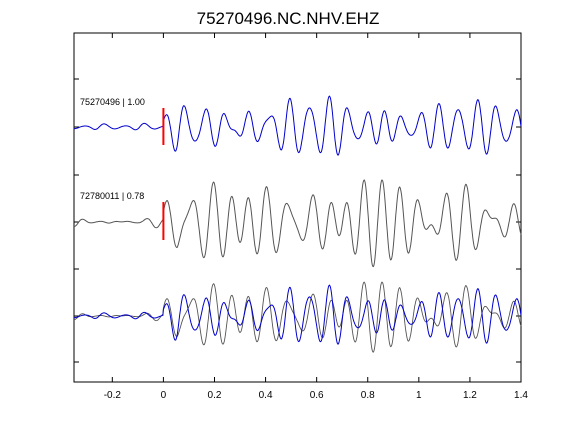  Describe the element at coordinates (298, 125) in the screenshot. I see `trace-1-line` at that location.